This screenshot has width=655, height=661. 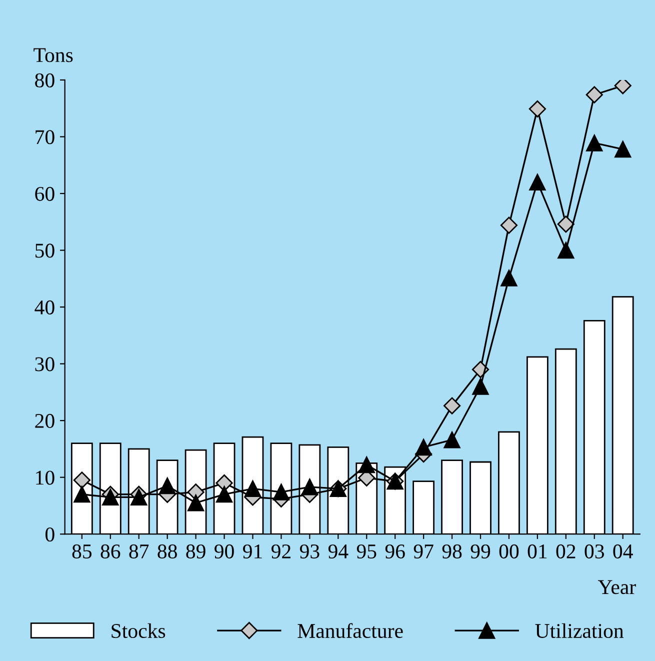 I want to click on y-tick-label: 60, so click(x=44, y=193).